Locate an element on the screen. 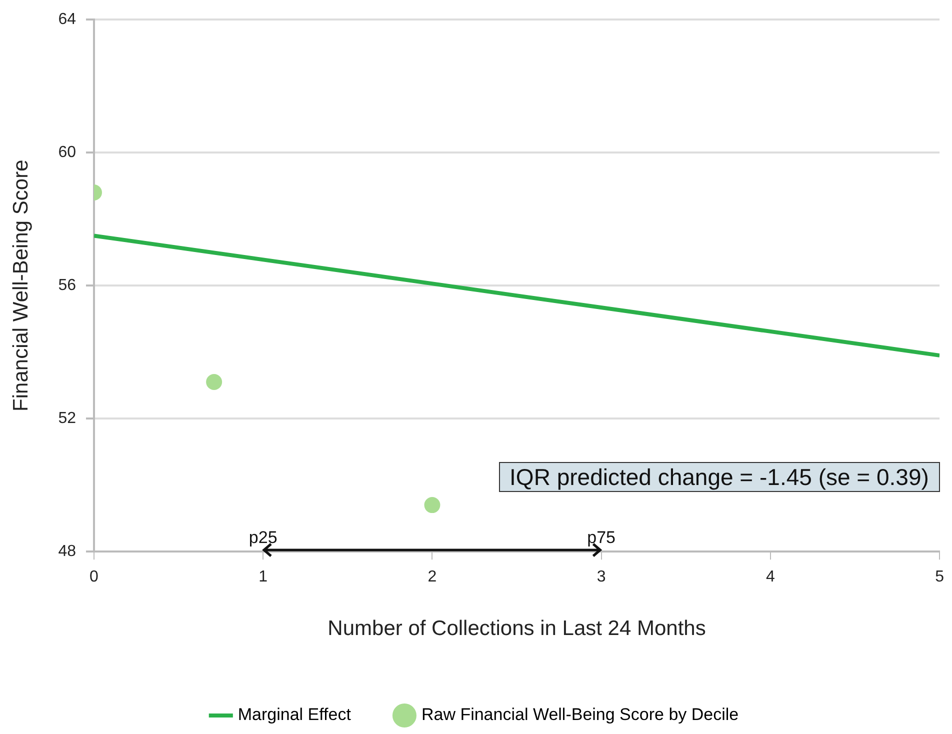 This screenshot has height=734, width=952. x-axis-title: Number of Collections in Last 24 Months is located at coordinates (517, 628).